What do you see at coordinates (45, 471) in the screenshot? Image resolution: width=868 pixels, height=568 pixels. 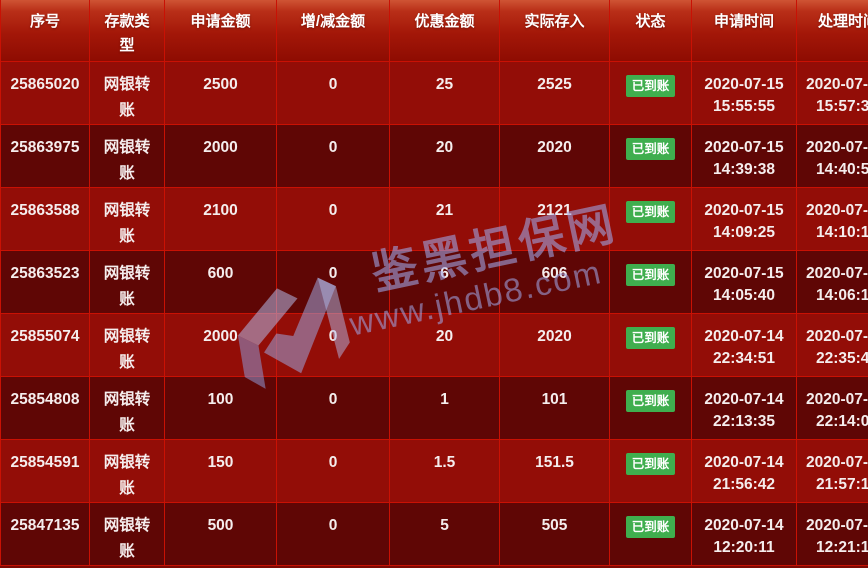 I see `cell-serial-number: 25854591` at bounding box center [45, 471].